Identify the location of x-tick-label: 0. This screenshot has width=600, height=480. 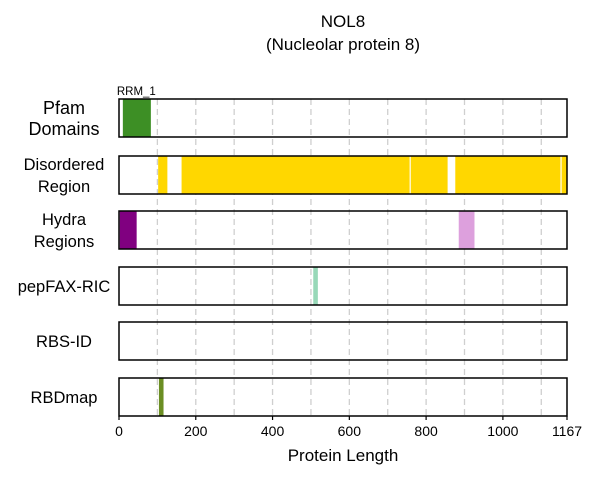
(119, 431).